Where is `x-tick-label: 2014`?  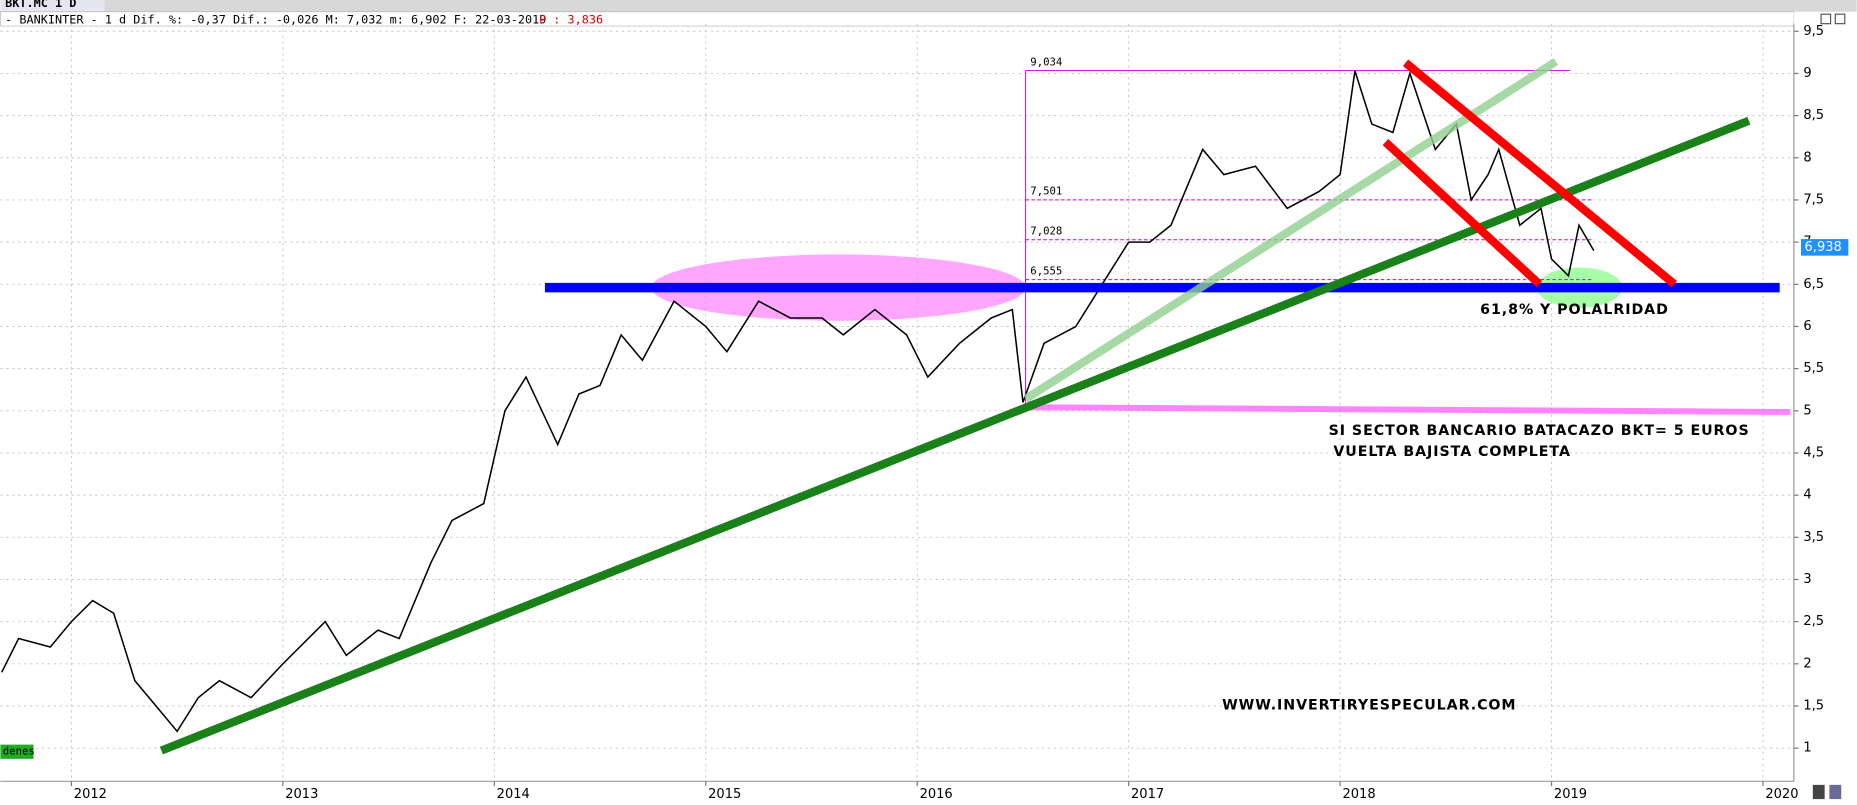
x-tick-label: 2014 is located at coordinates (513, 794).